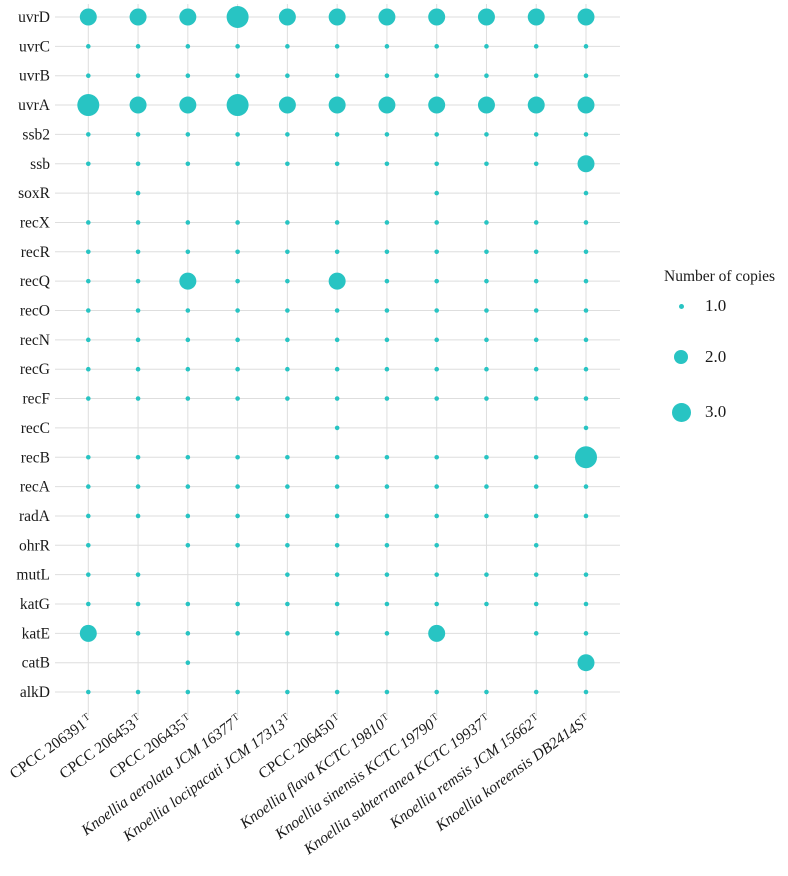  I want to click on legend: Number of copies 1.0 2.0 3.0, so click(726, 345).